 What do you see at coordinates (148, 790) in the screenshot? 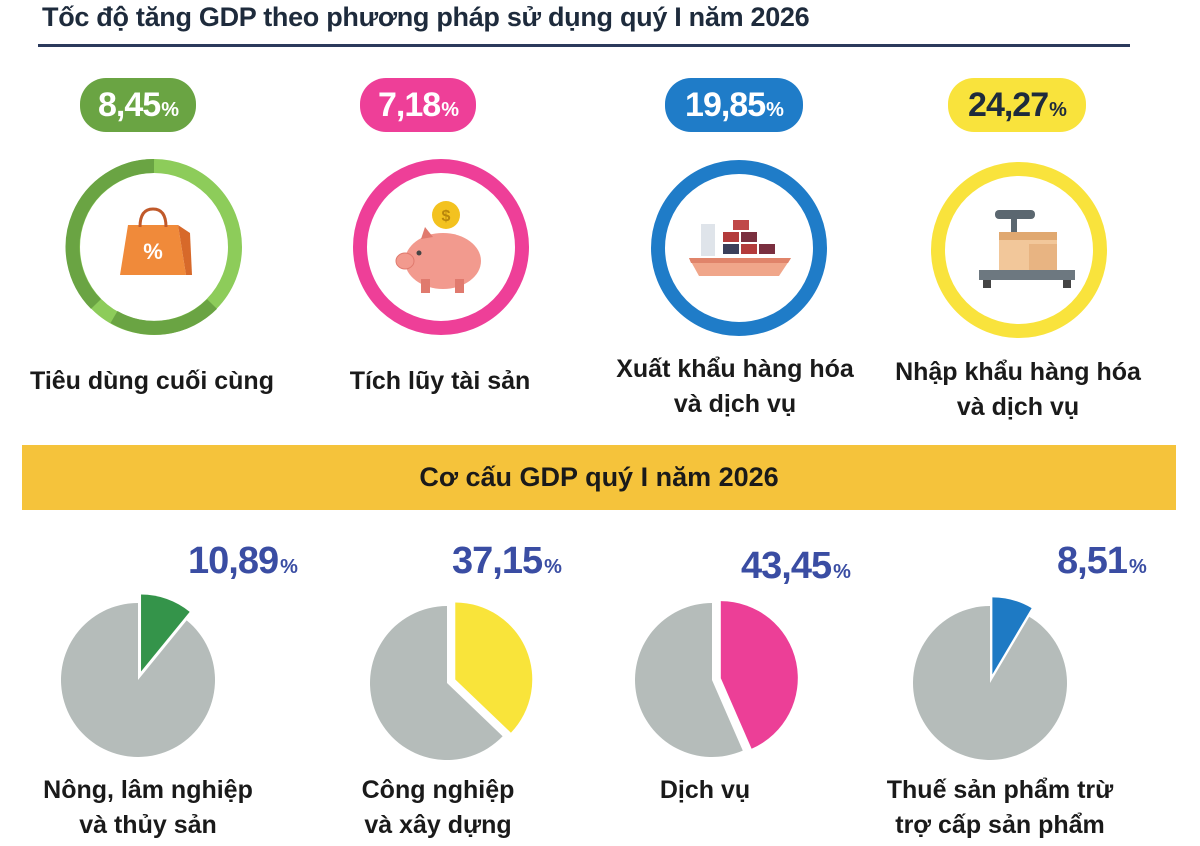
I see `label-line: Nông, lâm nghiệp` at bounding box center [148, 790].